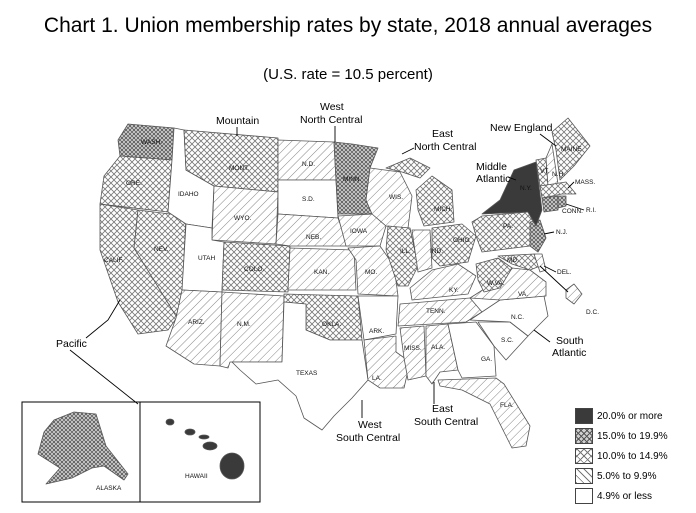 This screenshot has width=696, height=513. Describe the element at coordinates (571, 185) in the screenshot. I see `leader-mass` at that location.